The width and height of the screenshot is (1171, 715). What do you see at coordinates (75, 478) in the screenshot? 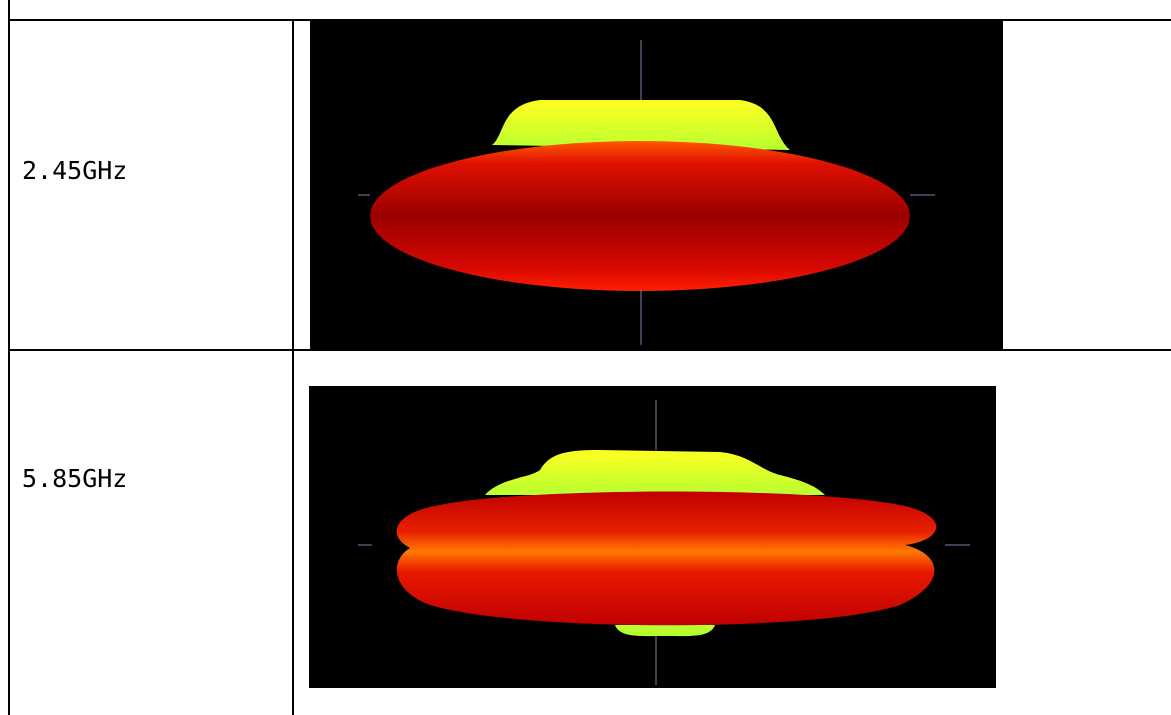
I see `frequency-label: 5.85GHz` at bounding box center [75, 478].